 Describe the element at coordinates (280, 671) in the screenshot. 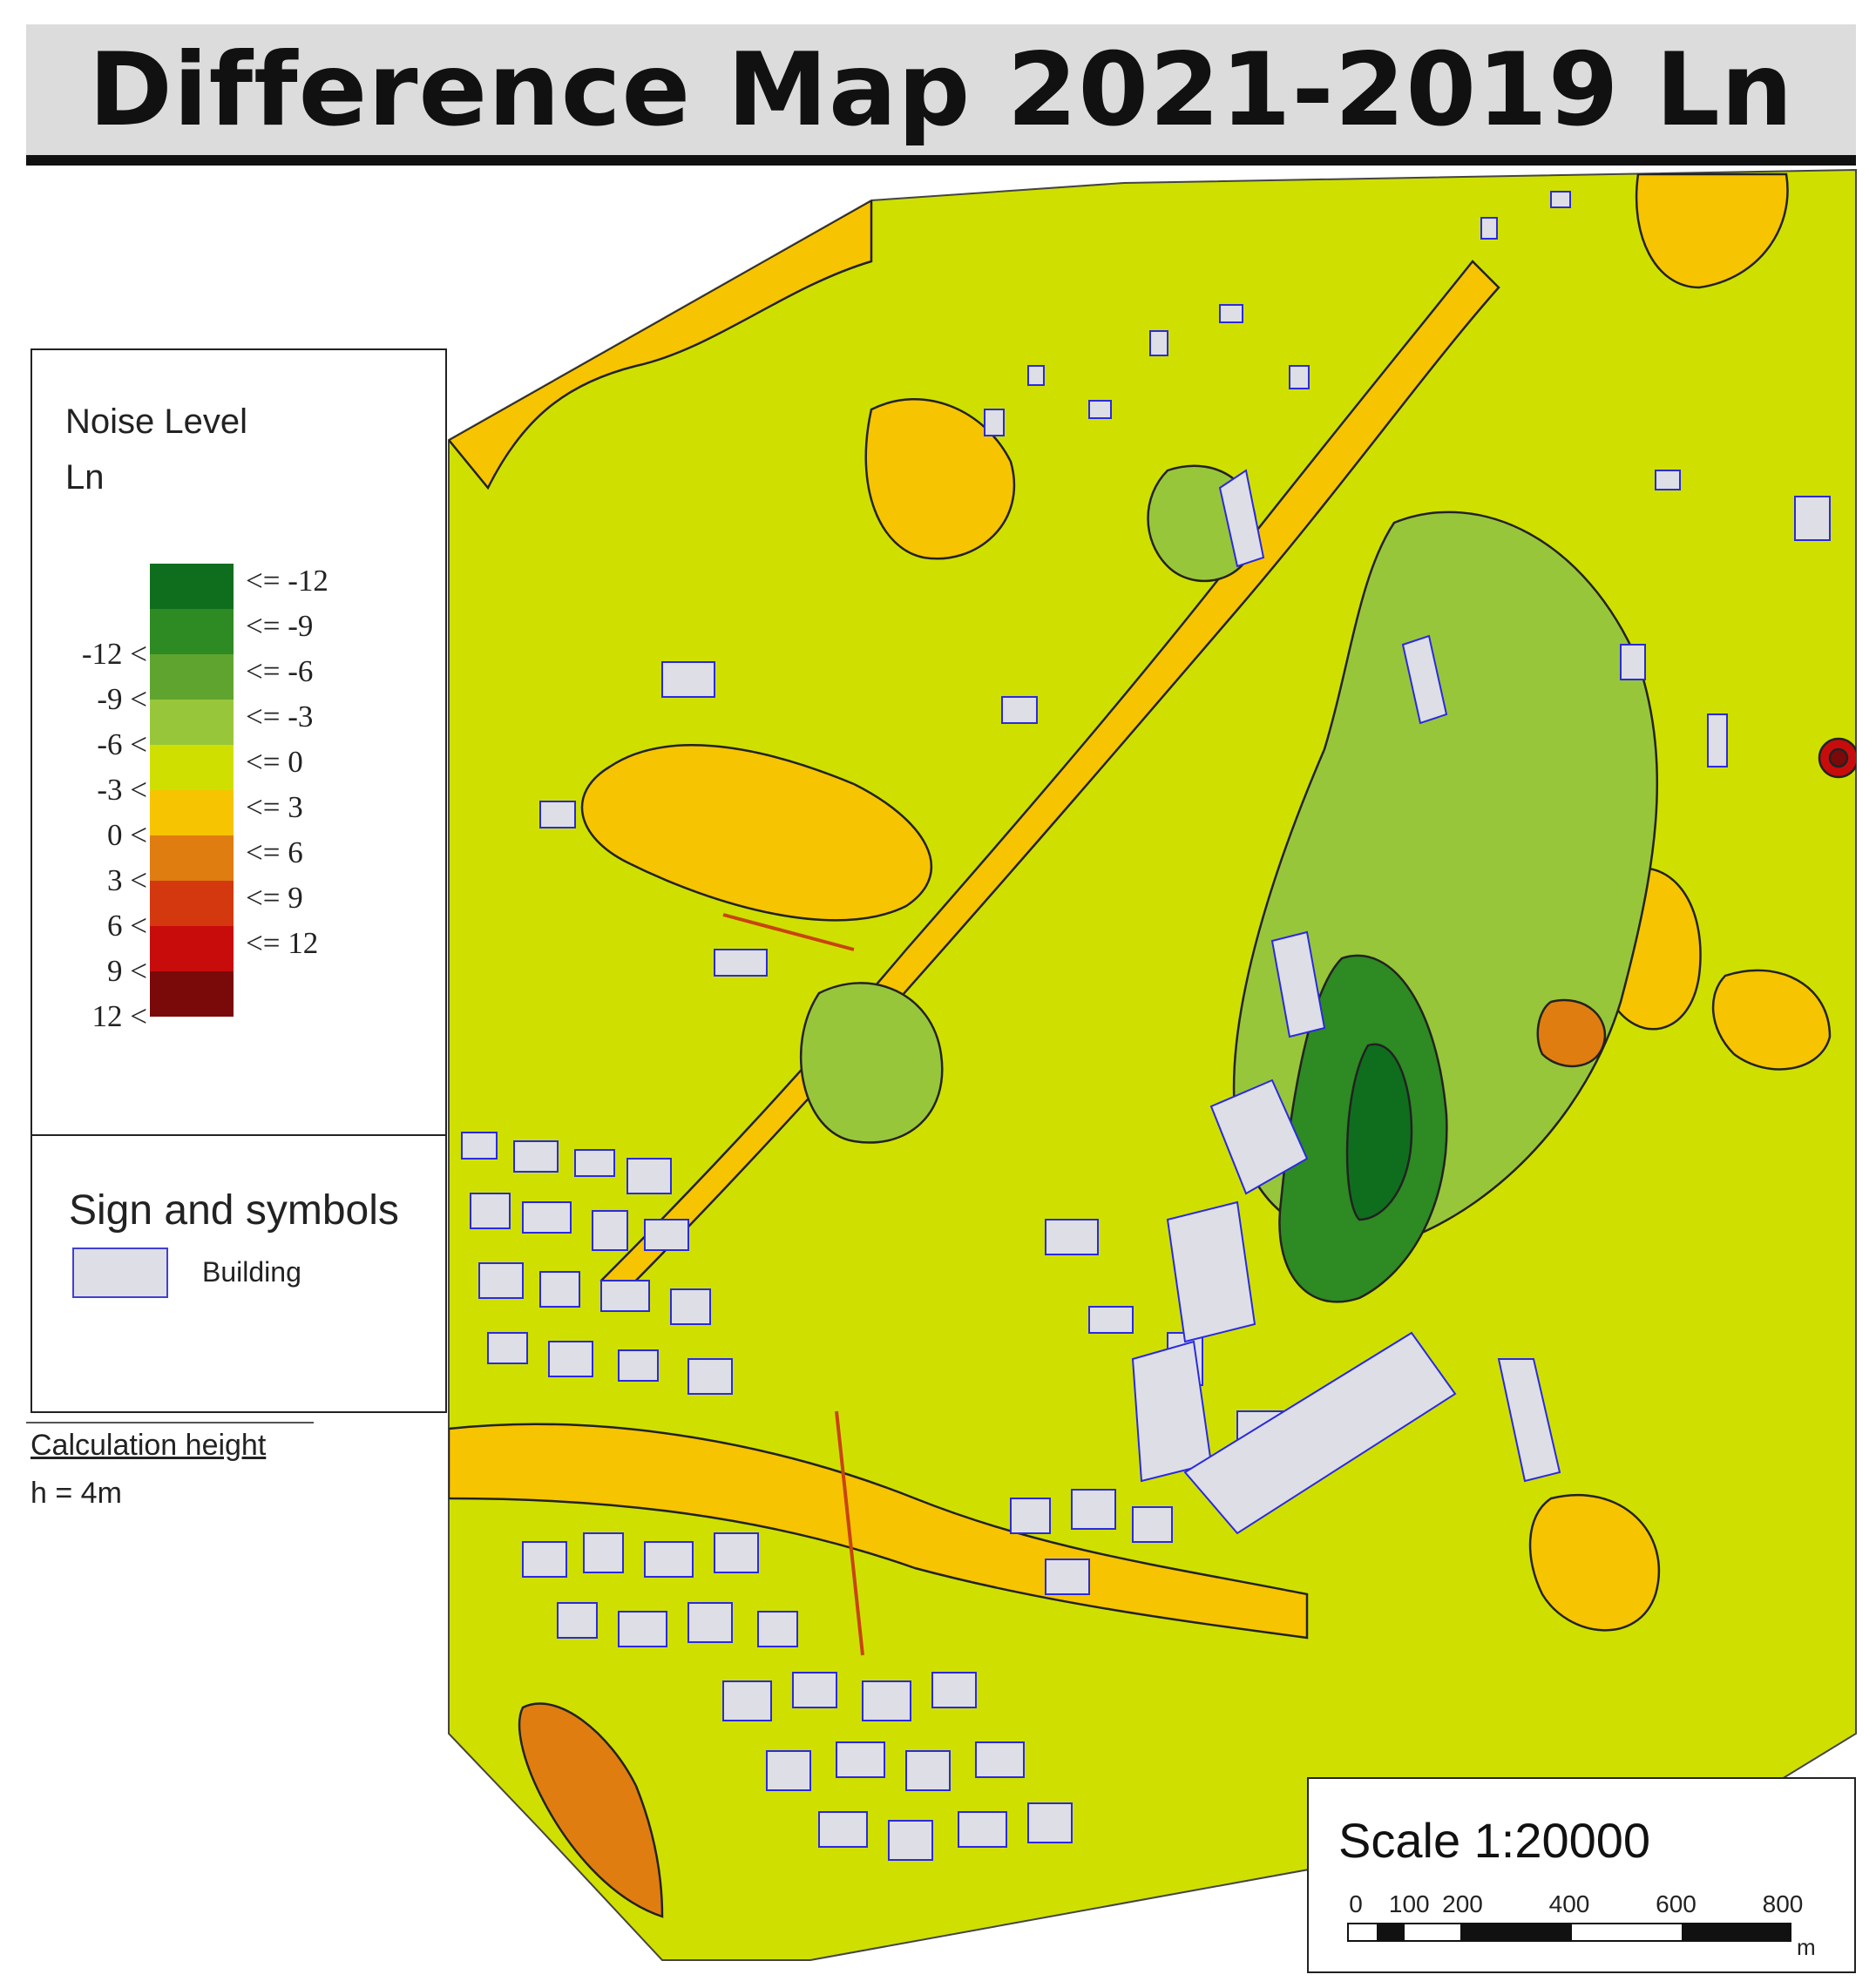

I see `legend-upper-bound: <= -6` at that location.